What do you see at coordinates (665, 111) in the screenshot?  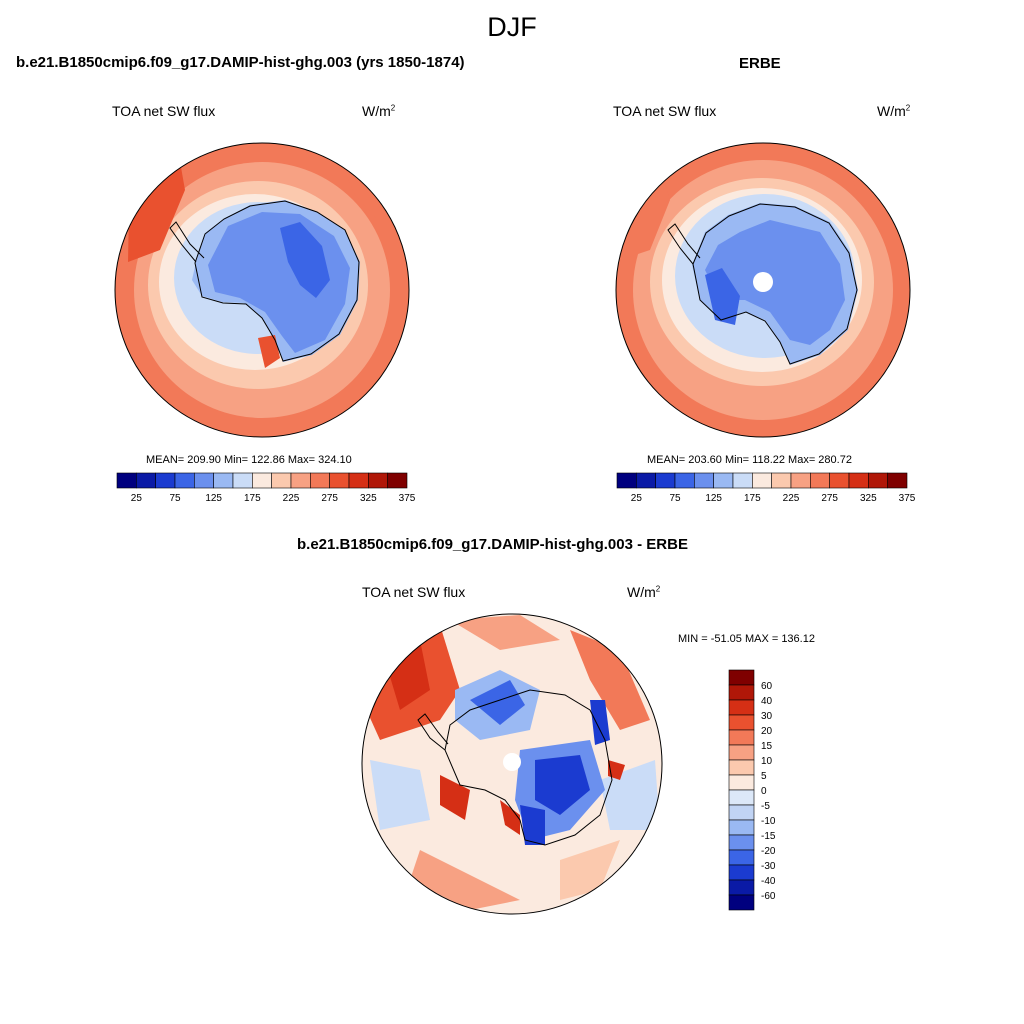 I see `panel-2-variable: TOA net SW flux` at bounding box center [665, 111].